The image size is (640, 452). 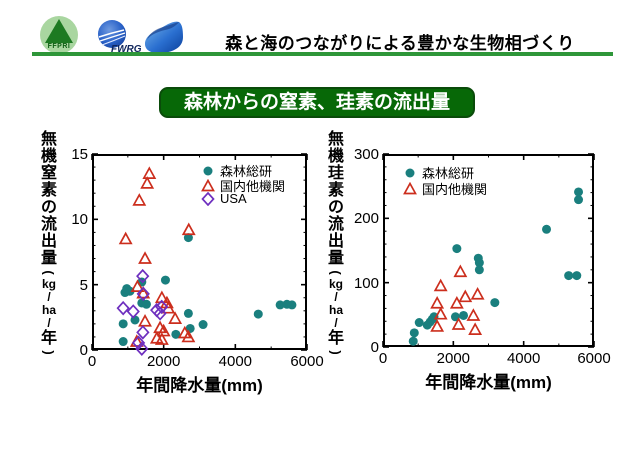 What do you see at coordinates (208, 198) in the screenshot?
I see `legend-diamond-open-icon` at bounding box center [208, 198].